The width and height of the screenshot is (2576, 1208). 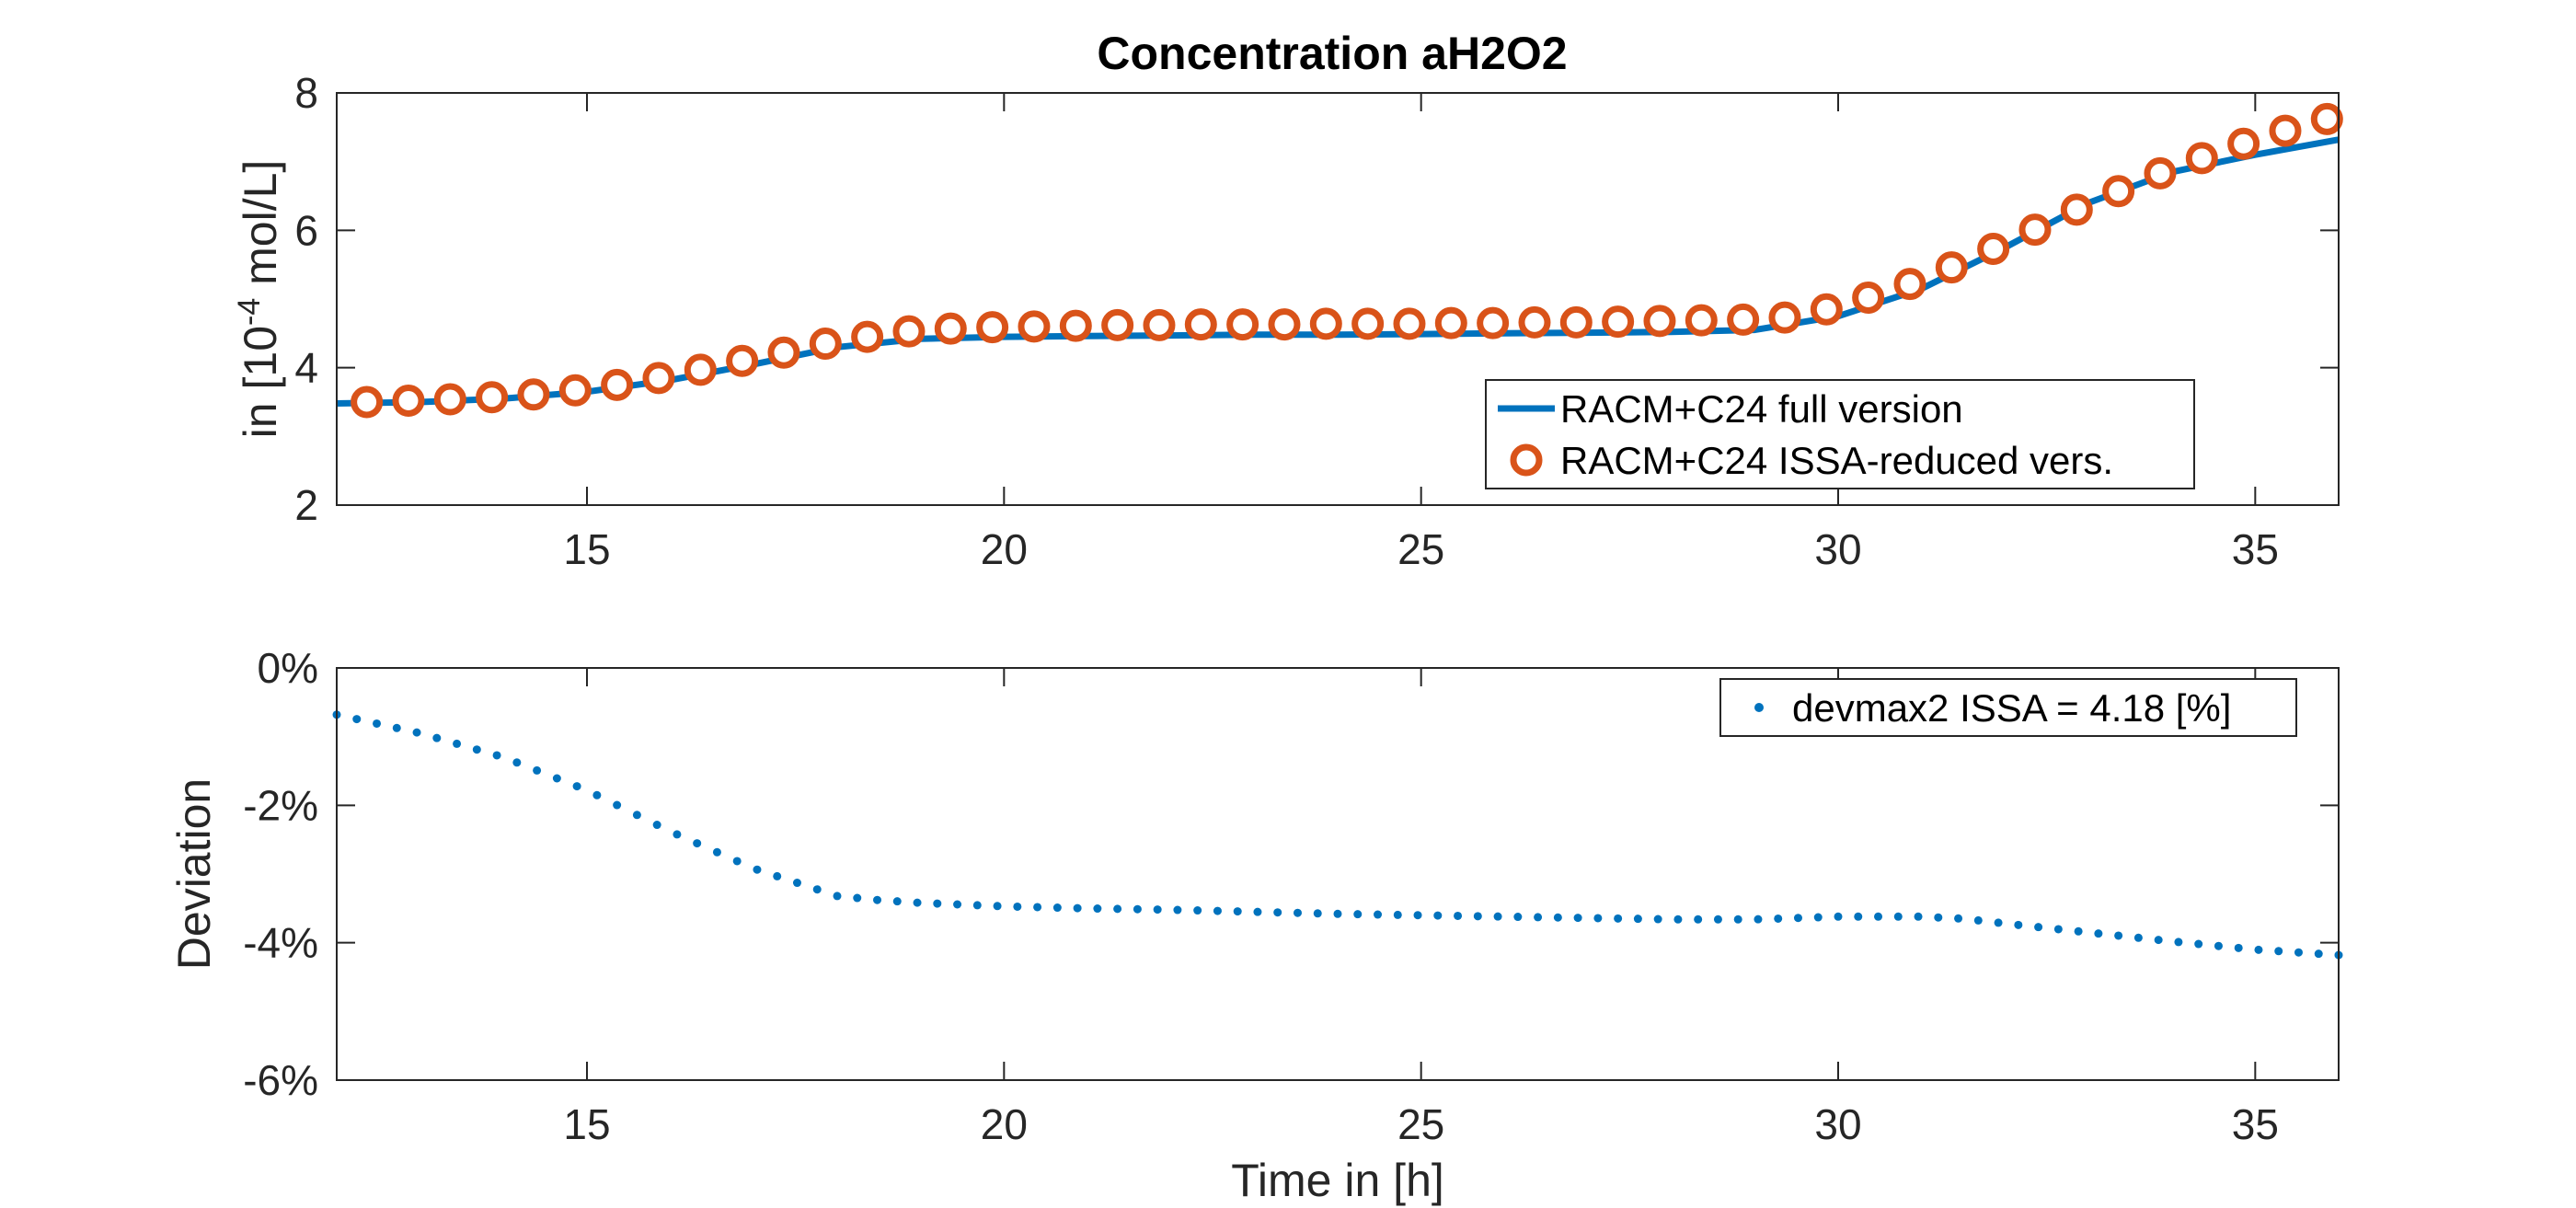 What do you see at coordinates (306, 230) in the screenshot?
I see `top-y-tick-label: 6` at bounding box center [306, 230].